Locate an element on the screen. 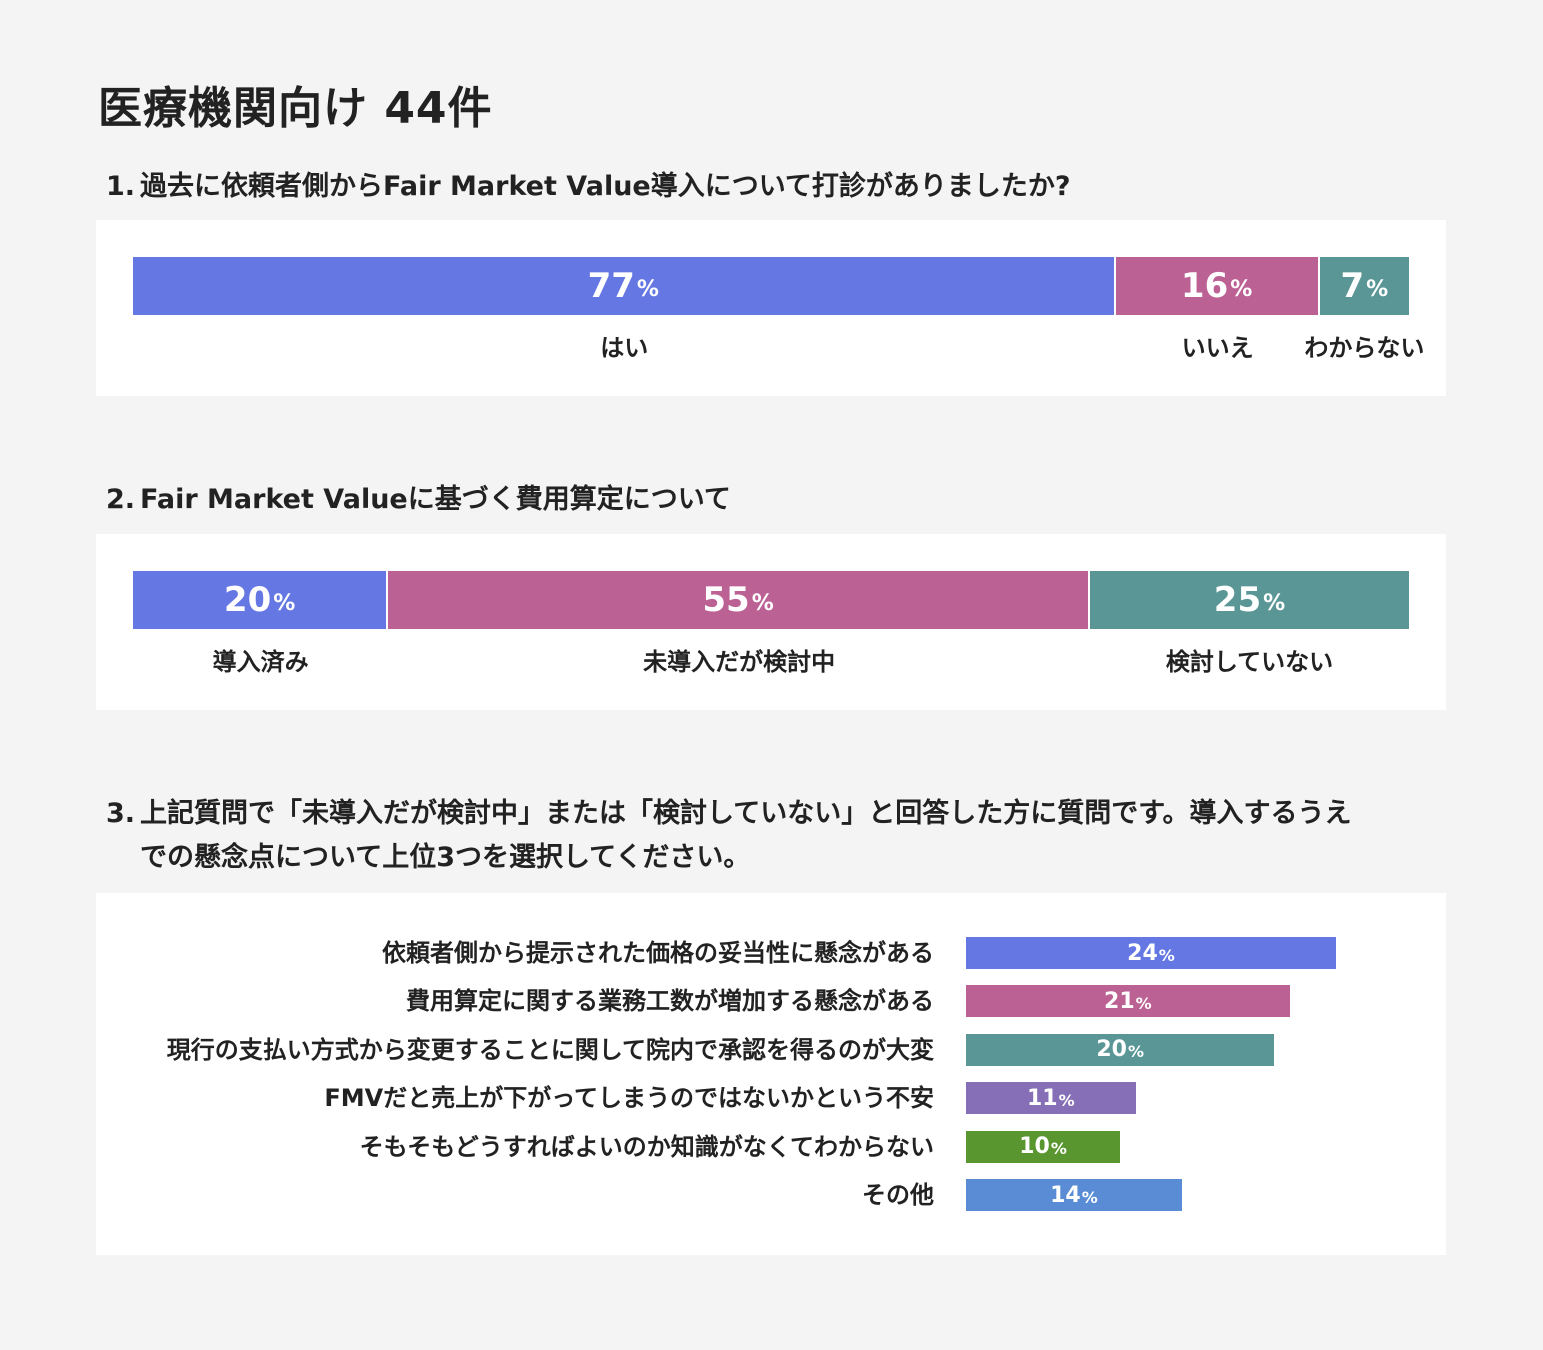  q1-segment-value: 7 is located at coordinates (1352, 286).